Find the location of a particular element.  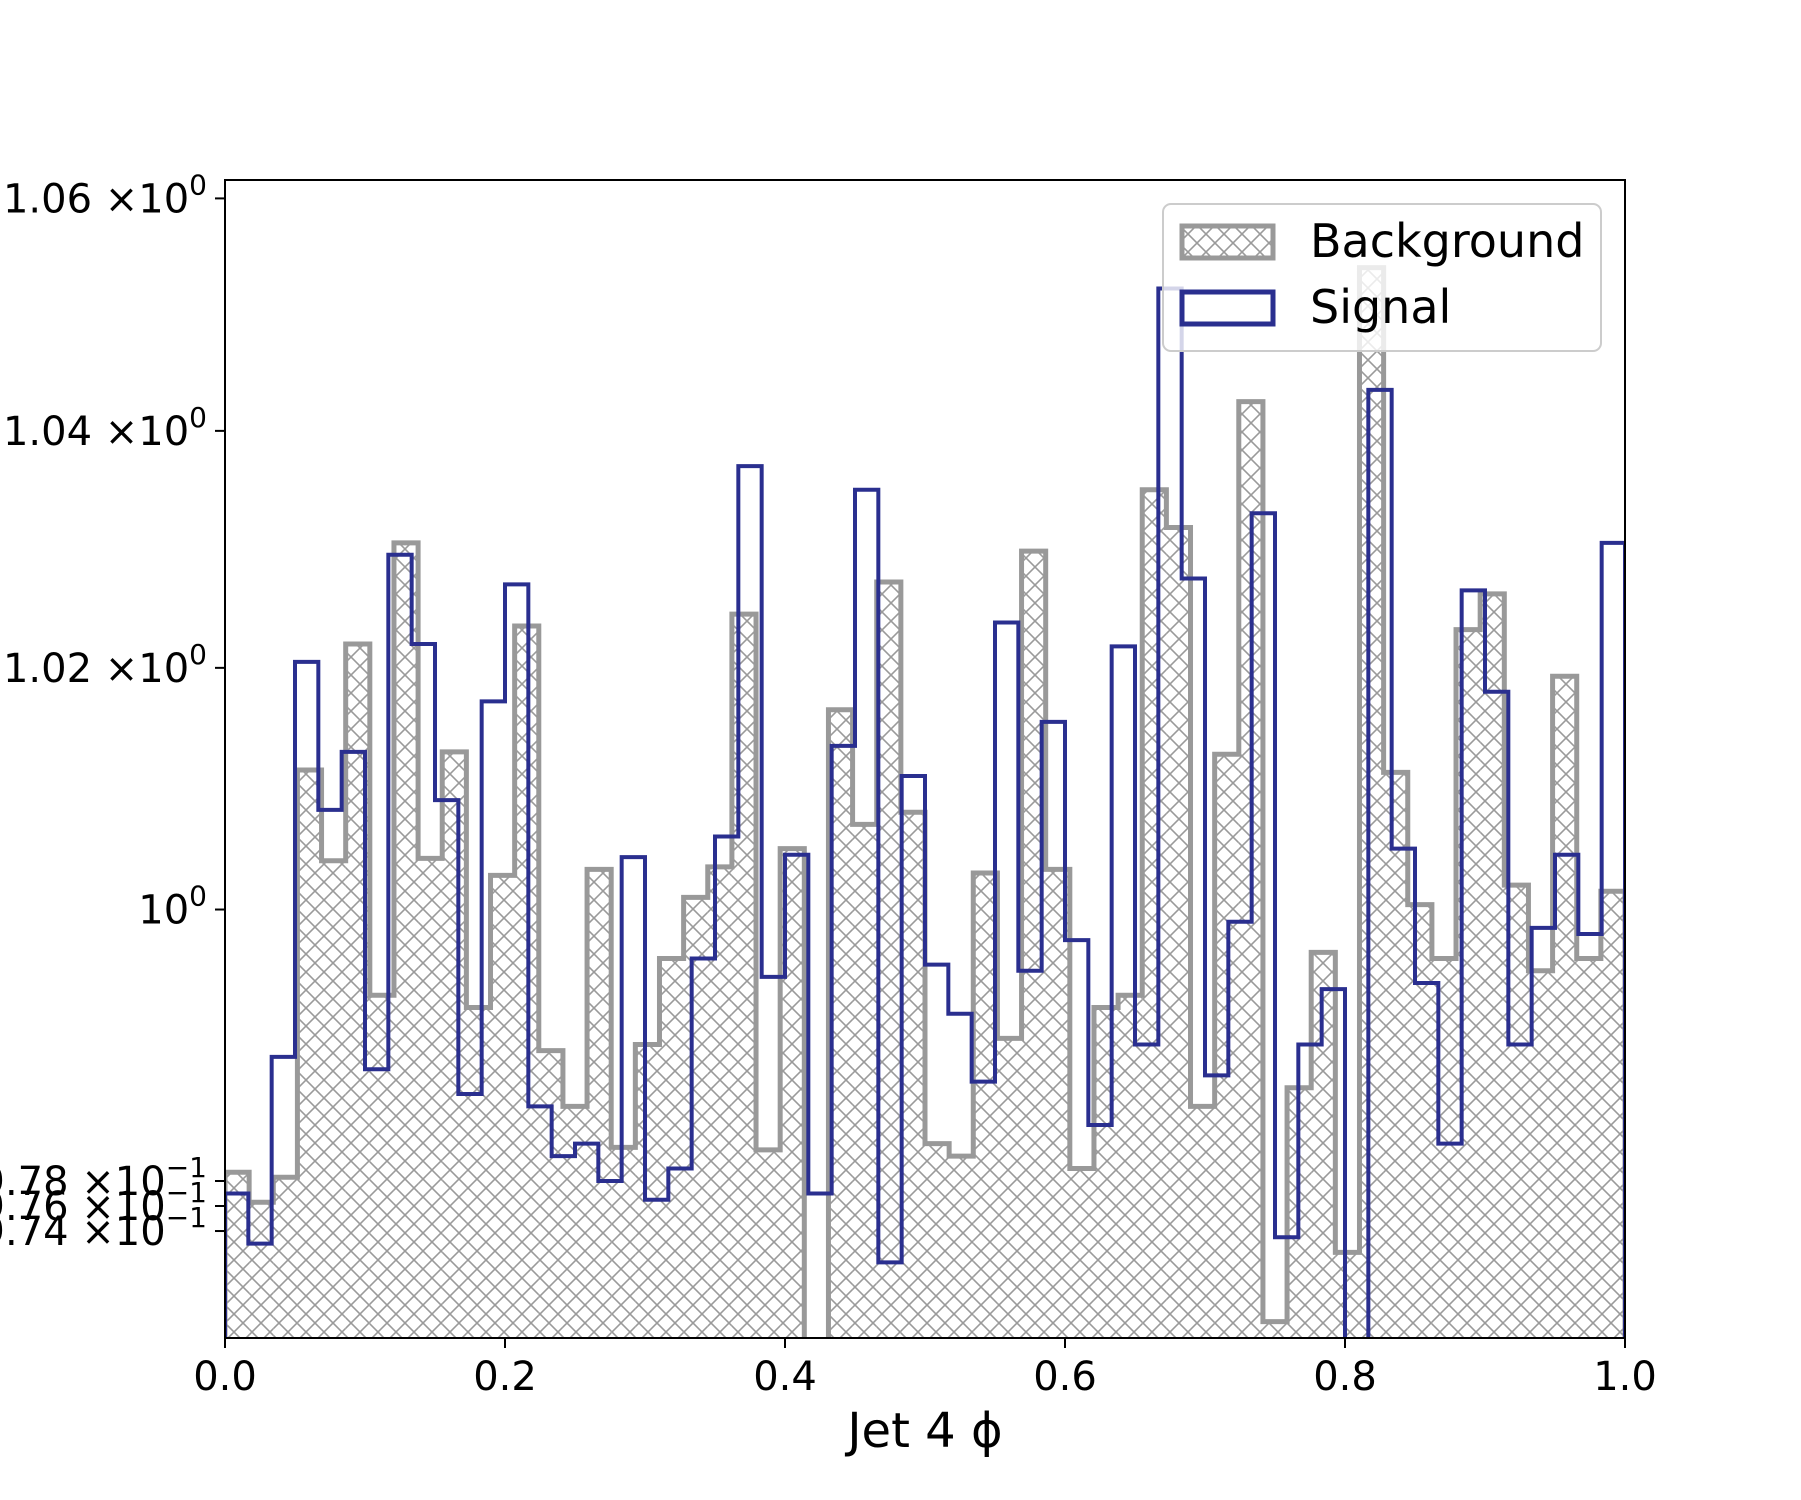

legend-swatch-signal is located at coordinates (1227, 308).